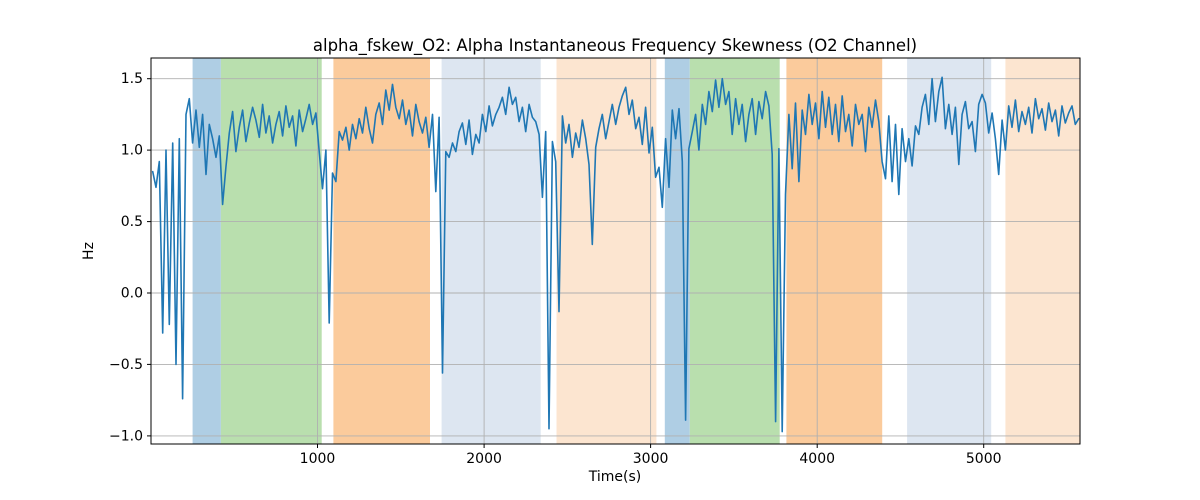 This screenshot has height=500, width=1200. What do you see at coordinates (132, 79) in the screenshot?
I see `y-tick-label: 1.5` at bounding box center [132, 79].